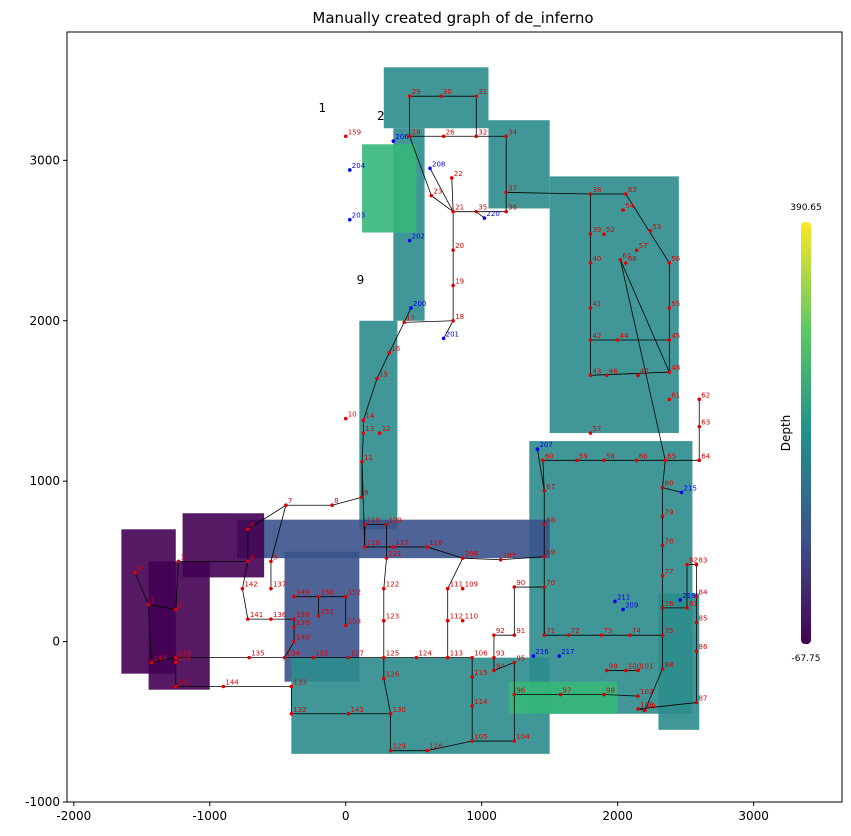 The width and height of the screenshot is (851, 836). What do you see at coordinates (693, 604) in the screenshot?
I see `node-label: 81` at bounding box center [693, 604].